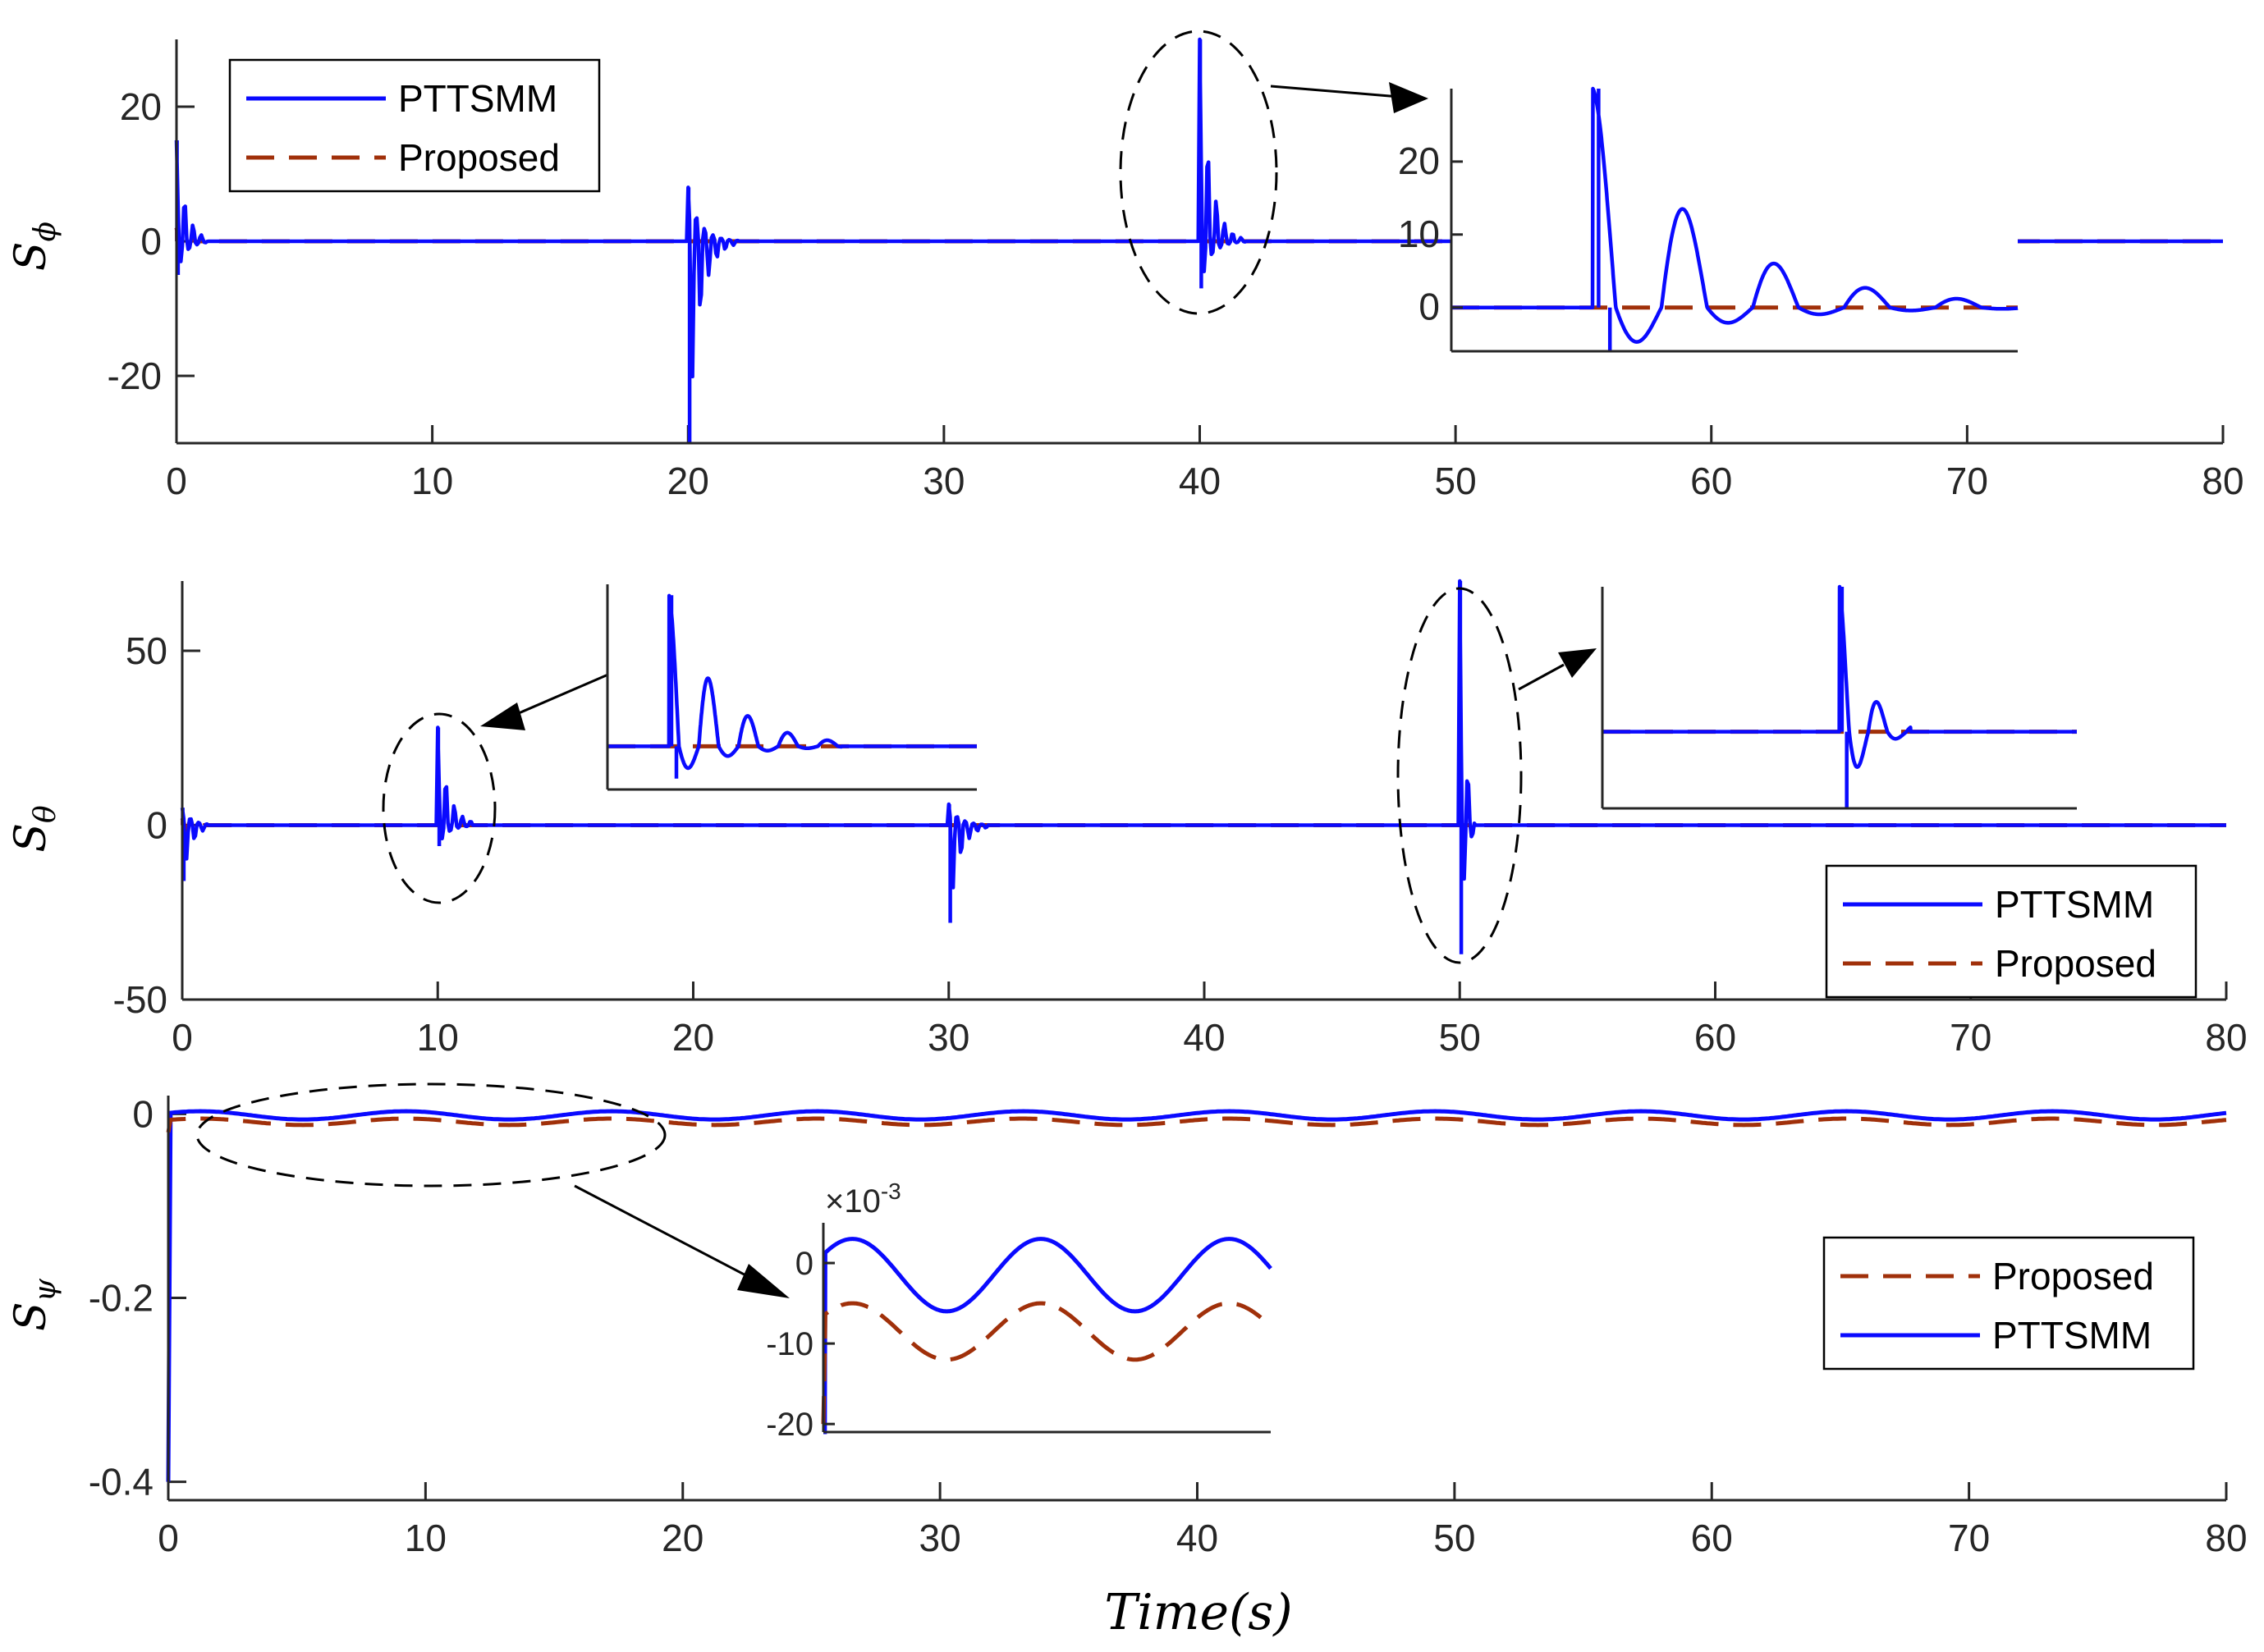 The width and height of the screenshot is (2264, 1652). What do you see at coordinates (2073, 1276) in the screenshot?
I see `legend-label-proposed-psi: Proposed` at bounding box center [2073, 1276].